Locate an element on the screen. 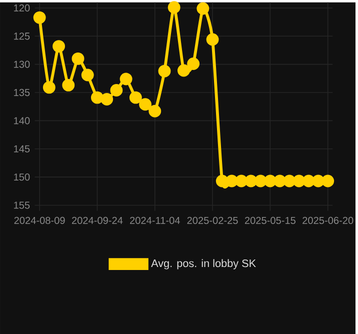  y-tick-label: 150 is located at coordinates (22, 177).